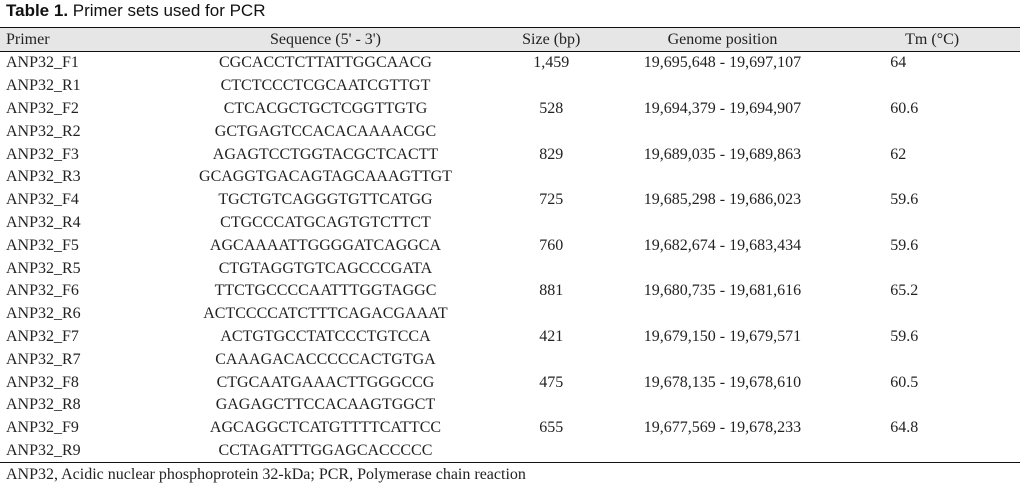  Describe the element at coordinates (42, 428) in the screenshot. I see `cell-primer: ANP32_F9` at that location.